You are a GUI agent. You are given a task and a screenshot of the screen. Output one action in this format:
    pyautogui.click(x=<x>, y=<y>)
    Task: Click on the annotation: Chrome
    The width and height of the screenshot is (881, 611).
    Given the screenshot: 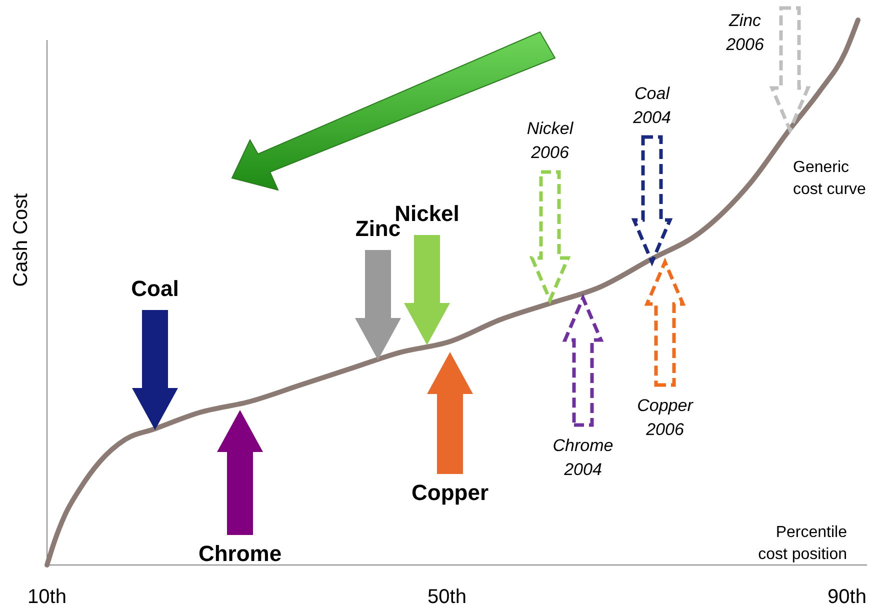 What is the action you would take?
    pyautogui.click(x=240, y=553)
    